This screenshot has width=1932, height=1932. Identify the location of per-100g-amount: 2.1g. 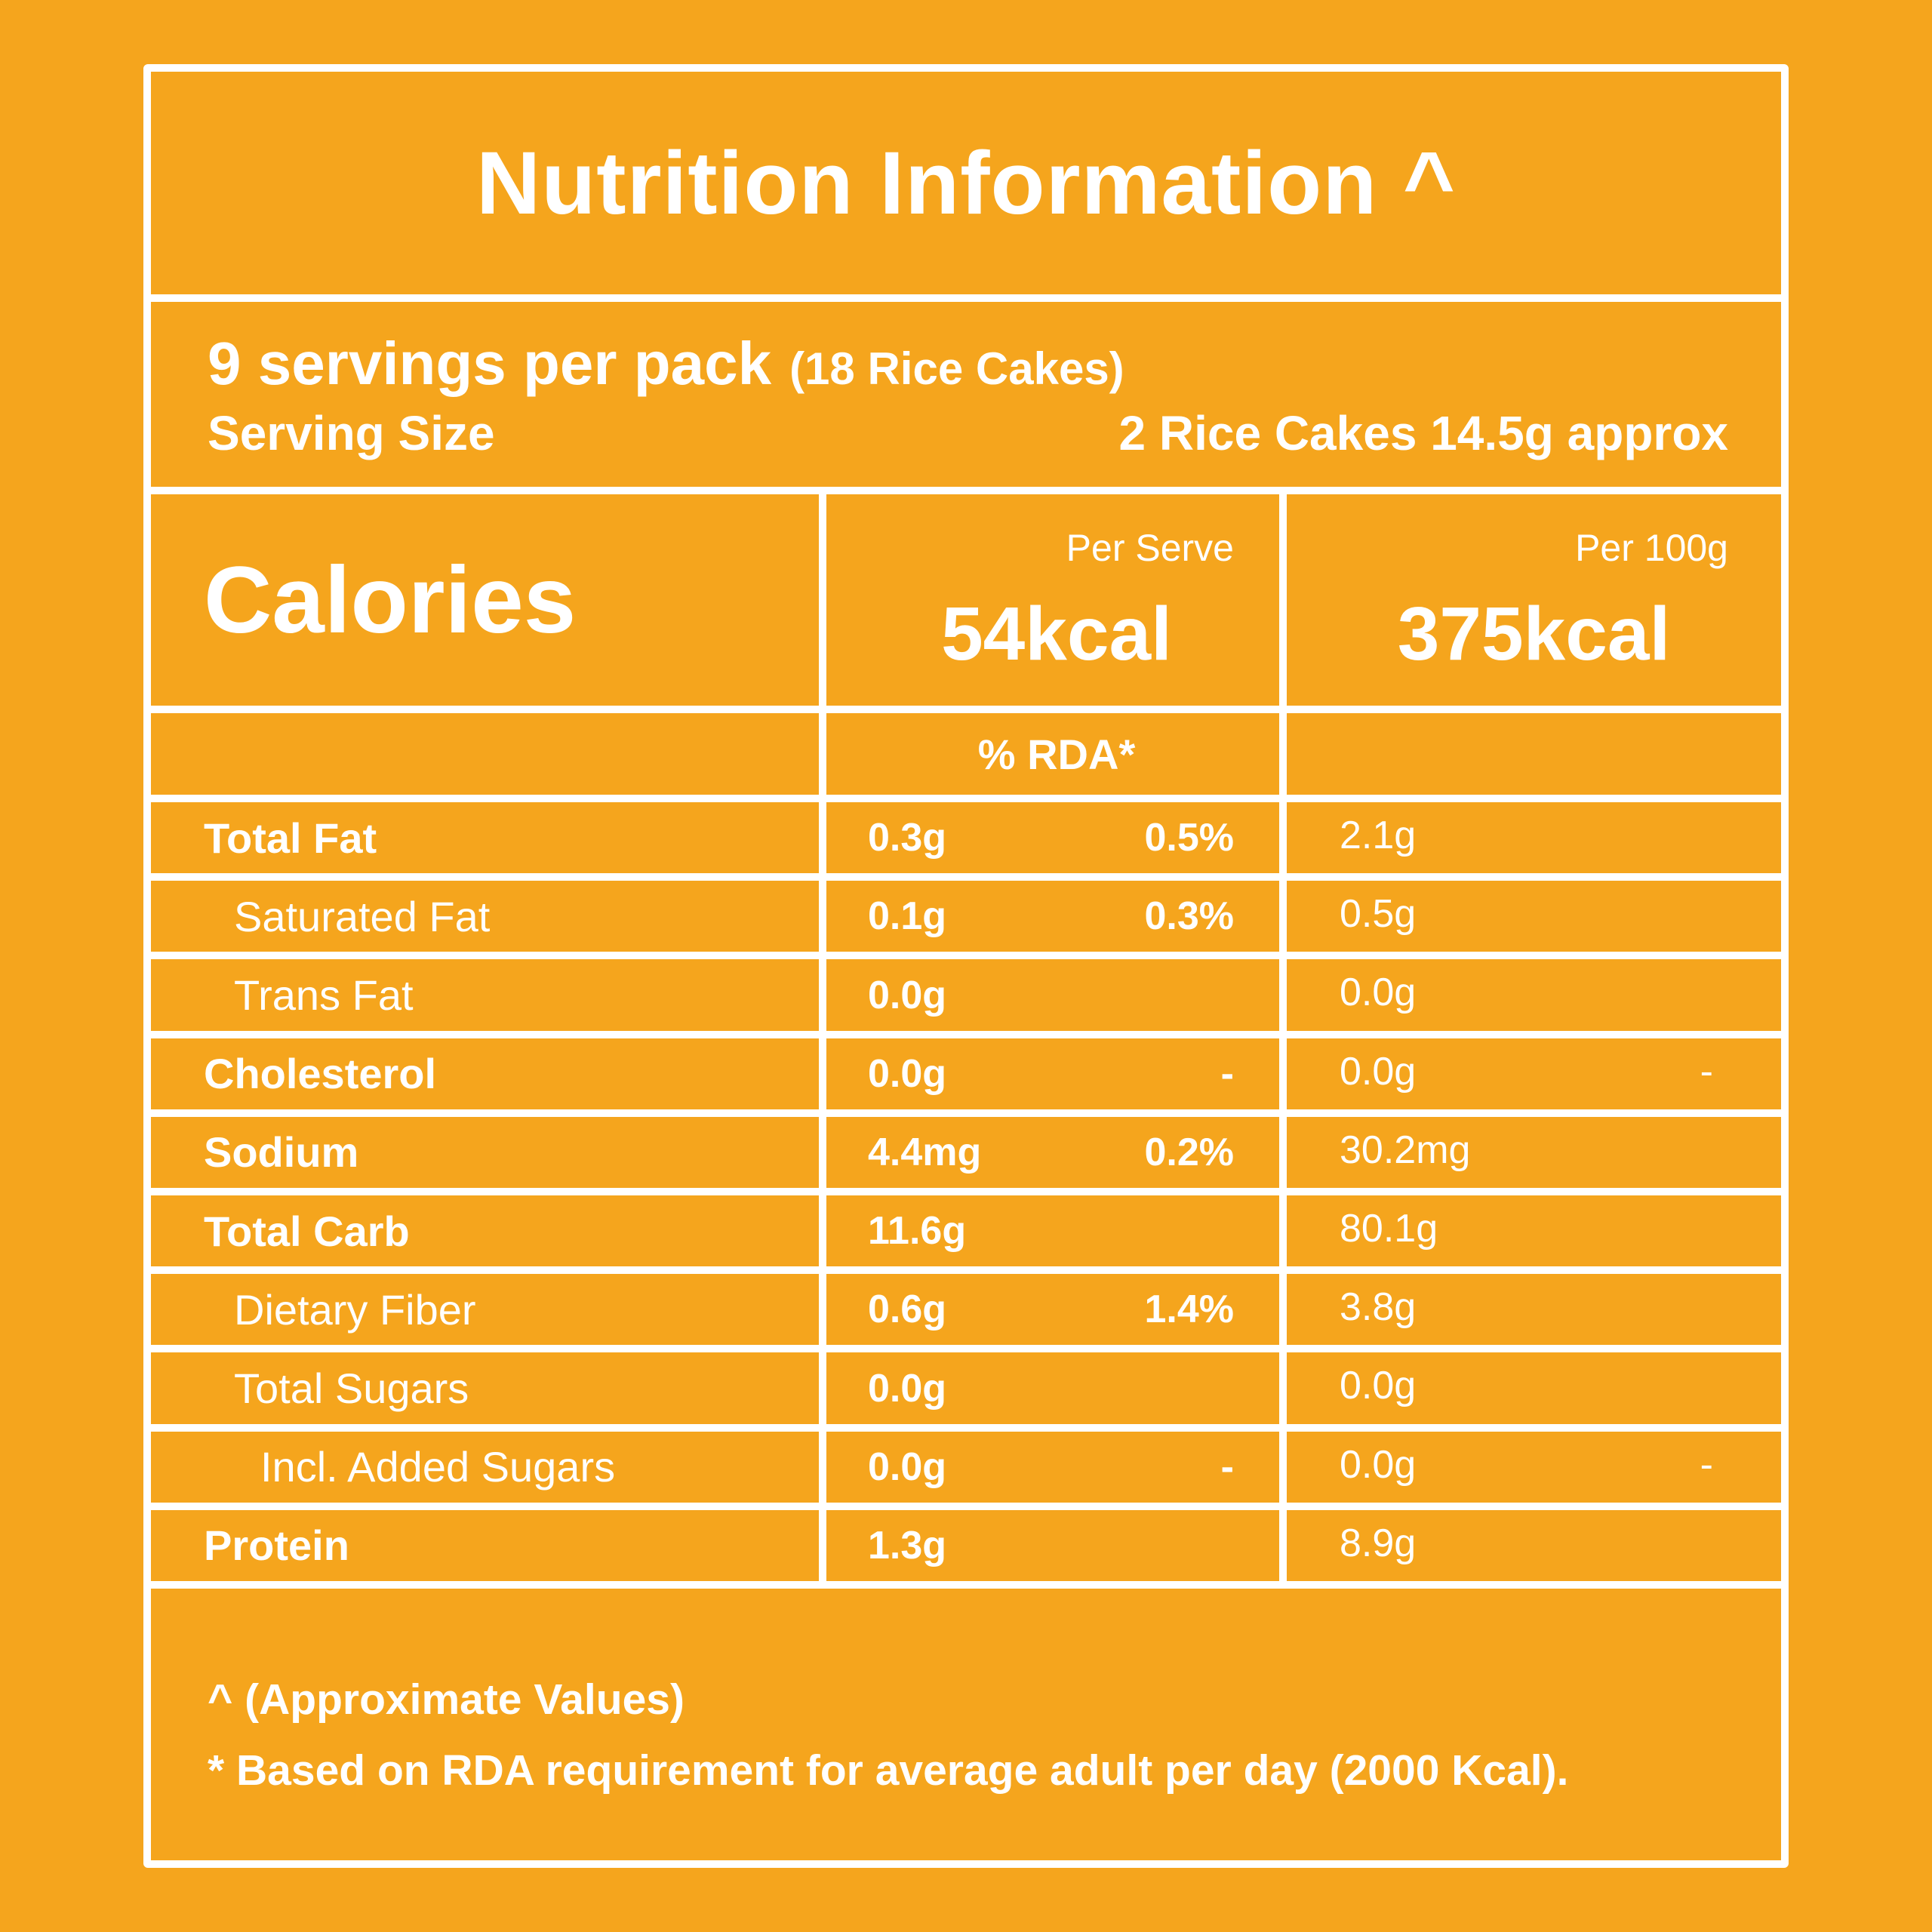
(1378, 835).